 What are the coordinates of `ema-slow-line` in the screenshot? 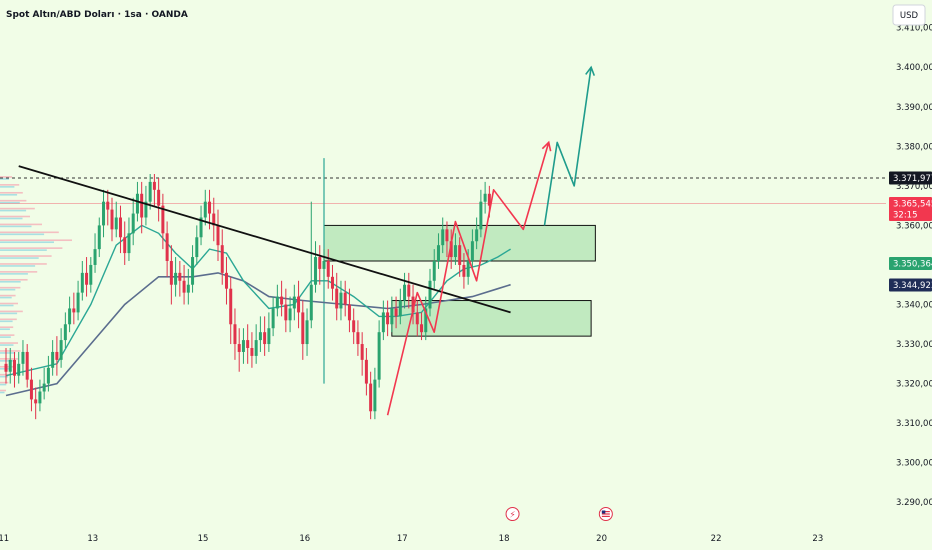 It's located at (258, 334).